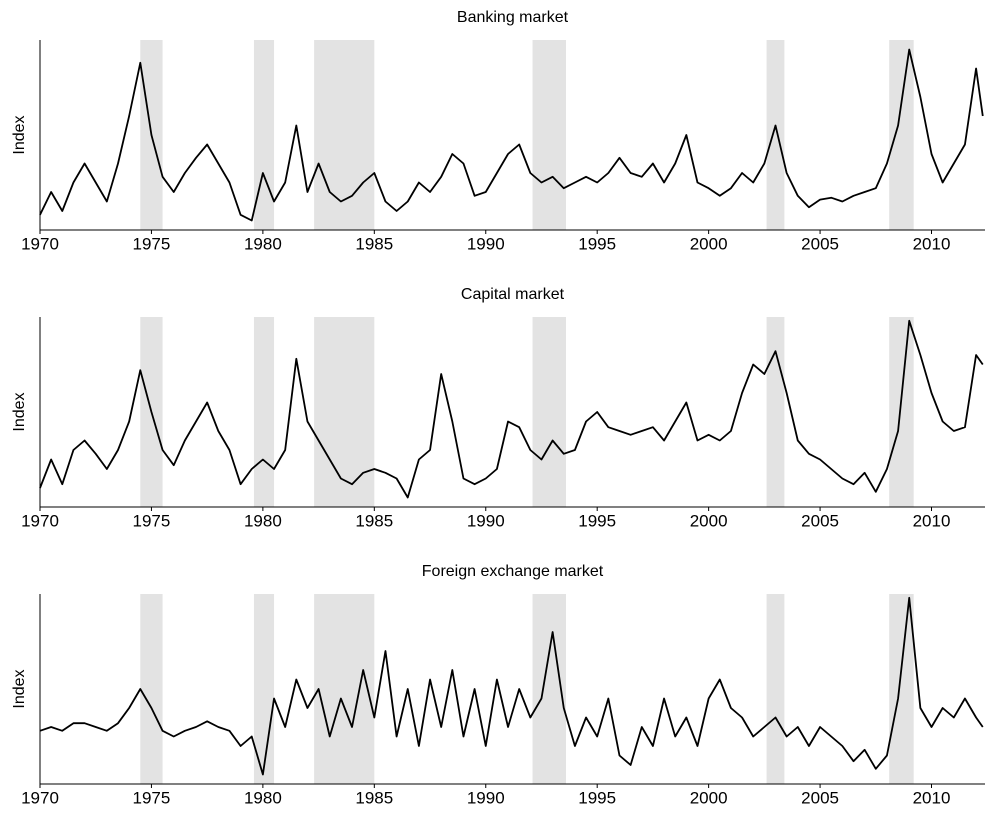 This screenshot has height=815, width=985. I want to click on chart-title: Banking market, so click(513, 17).